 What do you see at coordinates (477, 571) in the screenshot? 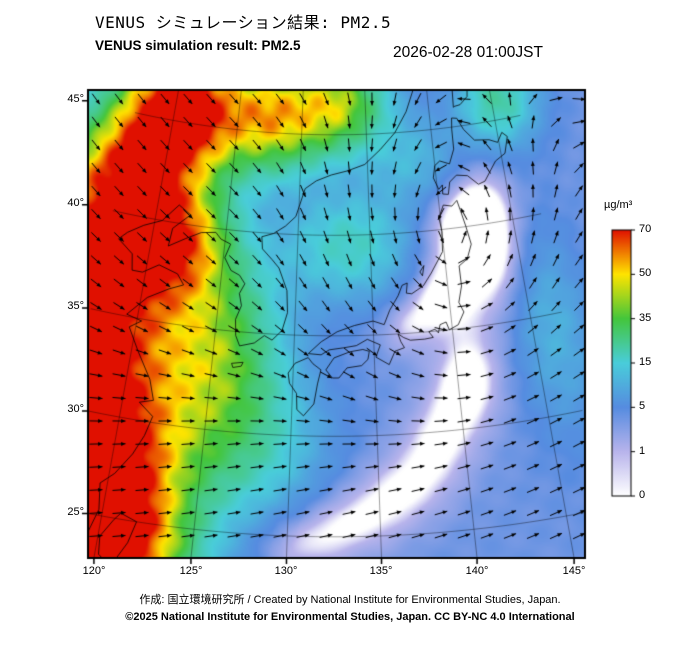
I see `lon-tick-label-140: 140°` at bounding box center [477, 571].